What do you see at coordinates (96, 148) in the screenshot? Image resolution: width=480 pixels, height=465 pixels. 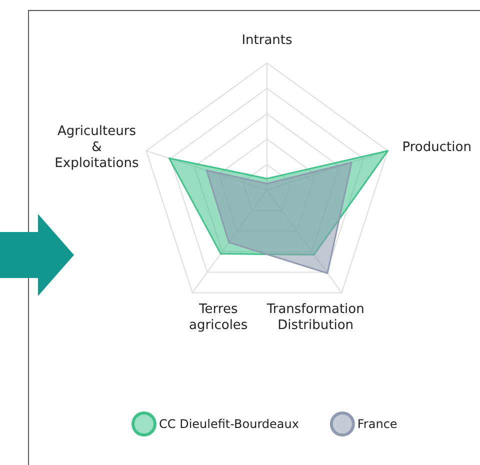 I see `spoke-label: Agriculteurs & Exploitations` at bounding box center [96, 148].